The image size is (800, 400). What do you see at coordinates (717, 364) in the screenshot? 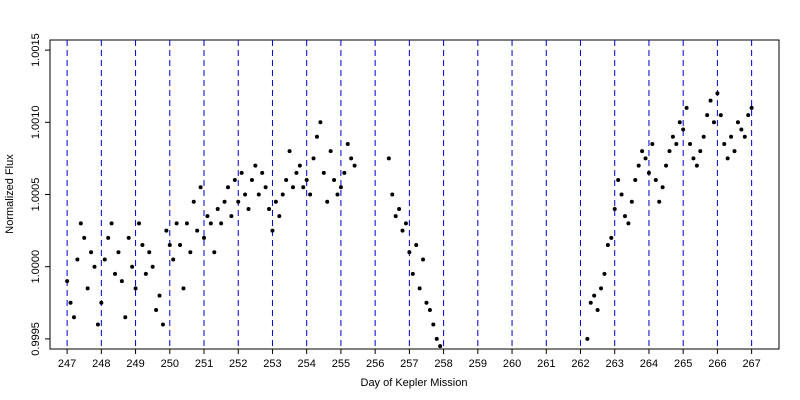
I see `x-tick-label: 266` at bounding box center [717, 364].